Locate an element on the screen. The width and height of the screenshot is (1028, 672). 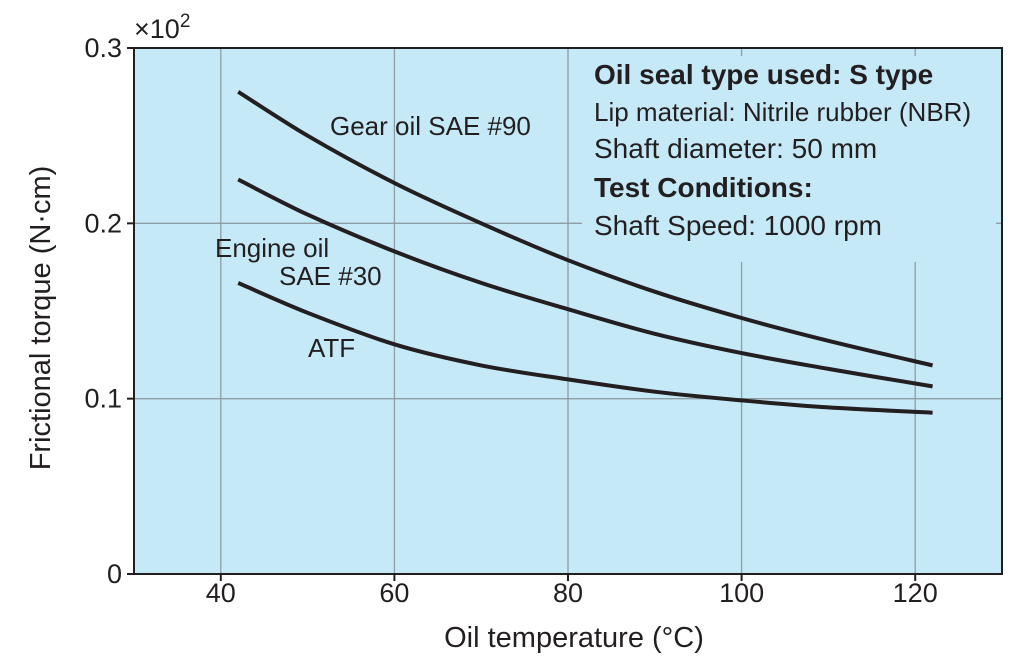
info-box-background is located at coordinates (789, 159).